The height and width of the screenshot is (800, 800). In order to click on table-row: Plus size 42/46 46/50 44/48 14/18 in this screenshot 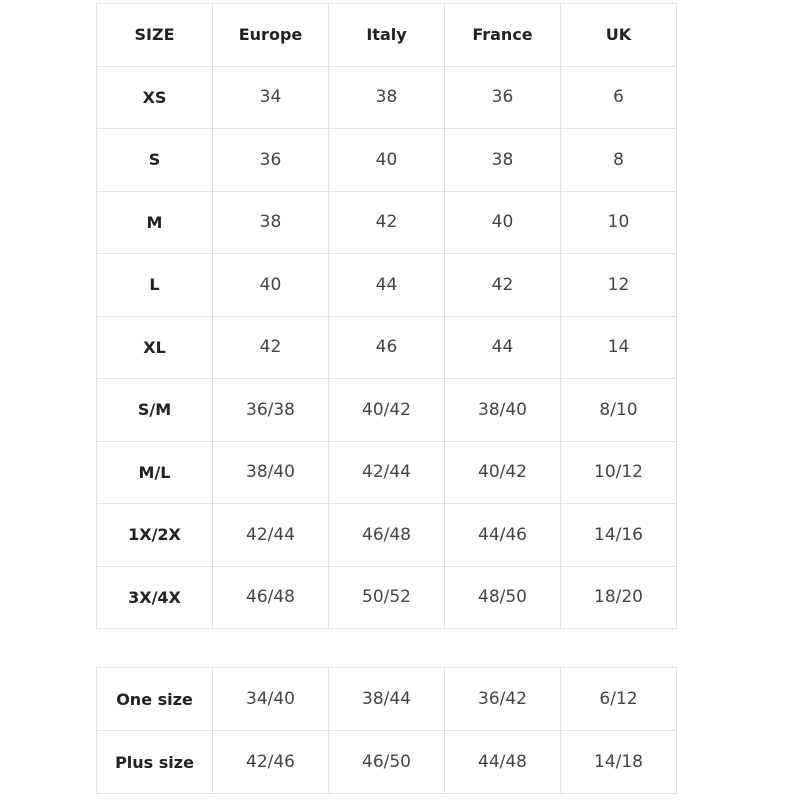, I will do `click(386, 762)`.